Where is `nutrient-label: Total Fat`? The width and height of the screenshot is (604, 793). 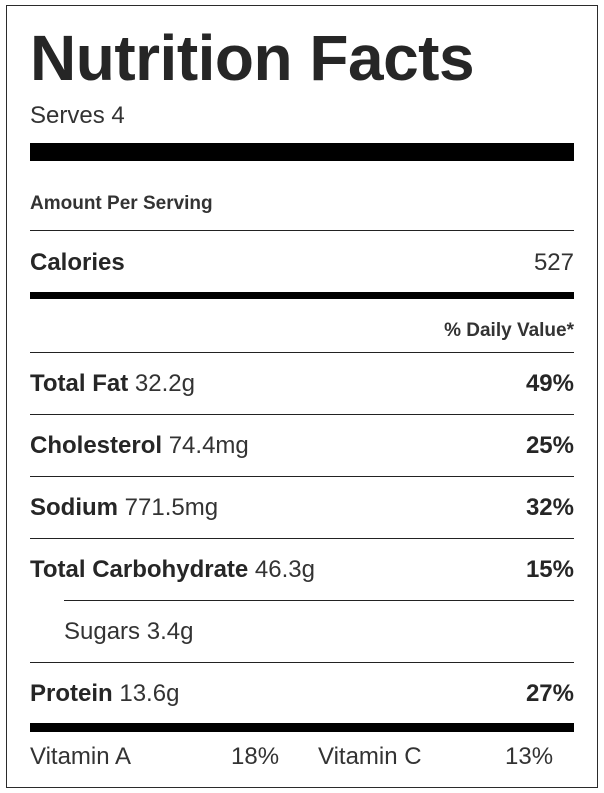
nutrient-label: Total Fat is located at coordinates (79, 383).